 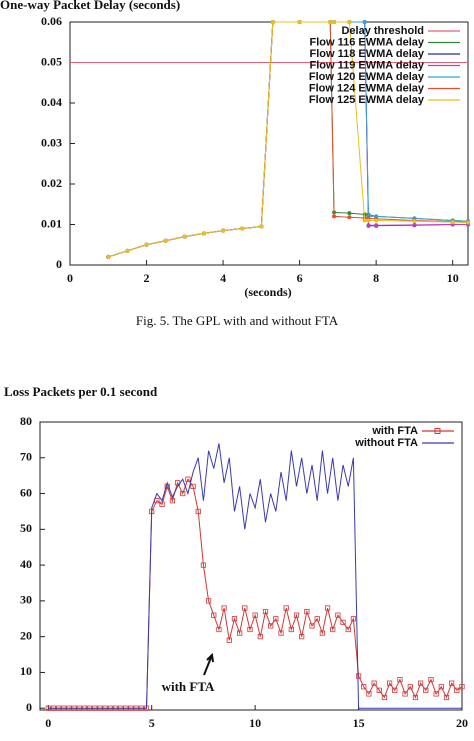 I want to click on legend-label: with FTA, so click(x=394, y=431).